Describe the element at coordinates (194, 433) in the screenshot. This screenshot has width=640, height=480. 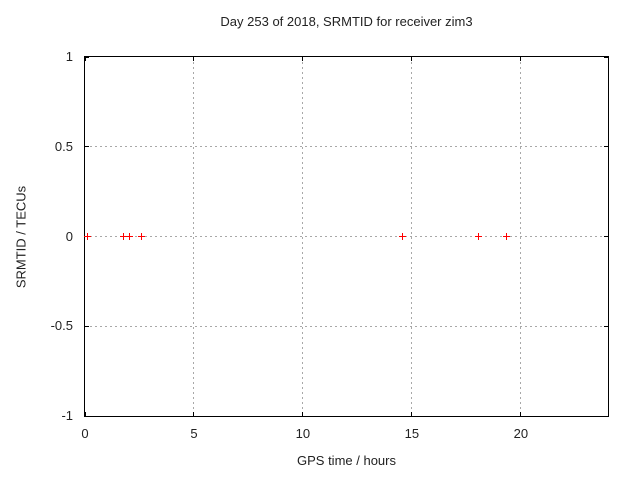
I see `x-tick-label: 5` at that location.